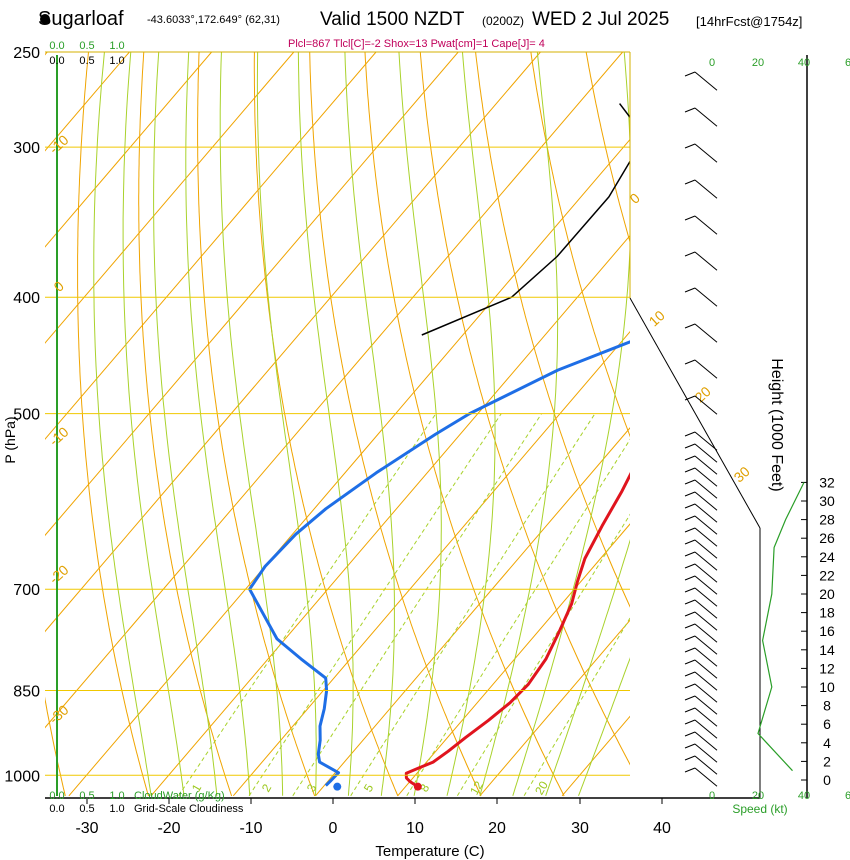 The width and height of the screenshot is (850, 860). What do you see at coordinates (781, 627) in the screenshot?
I see `wind-speed-curve` at bounding box center [781, 627].